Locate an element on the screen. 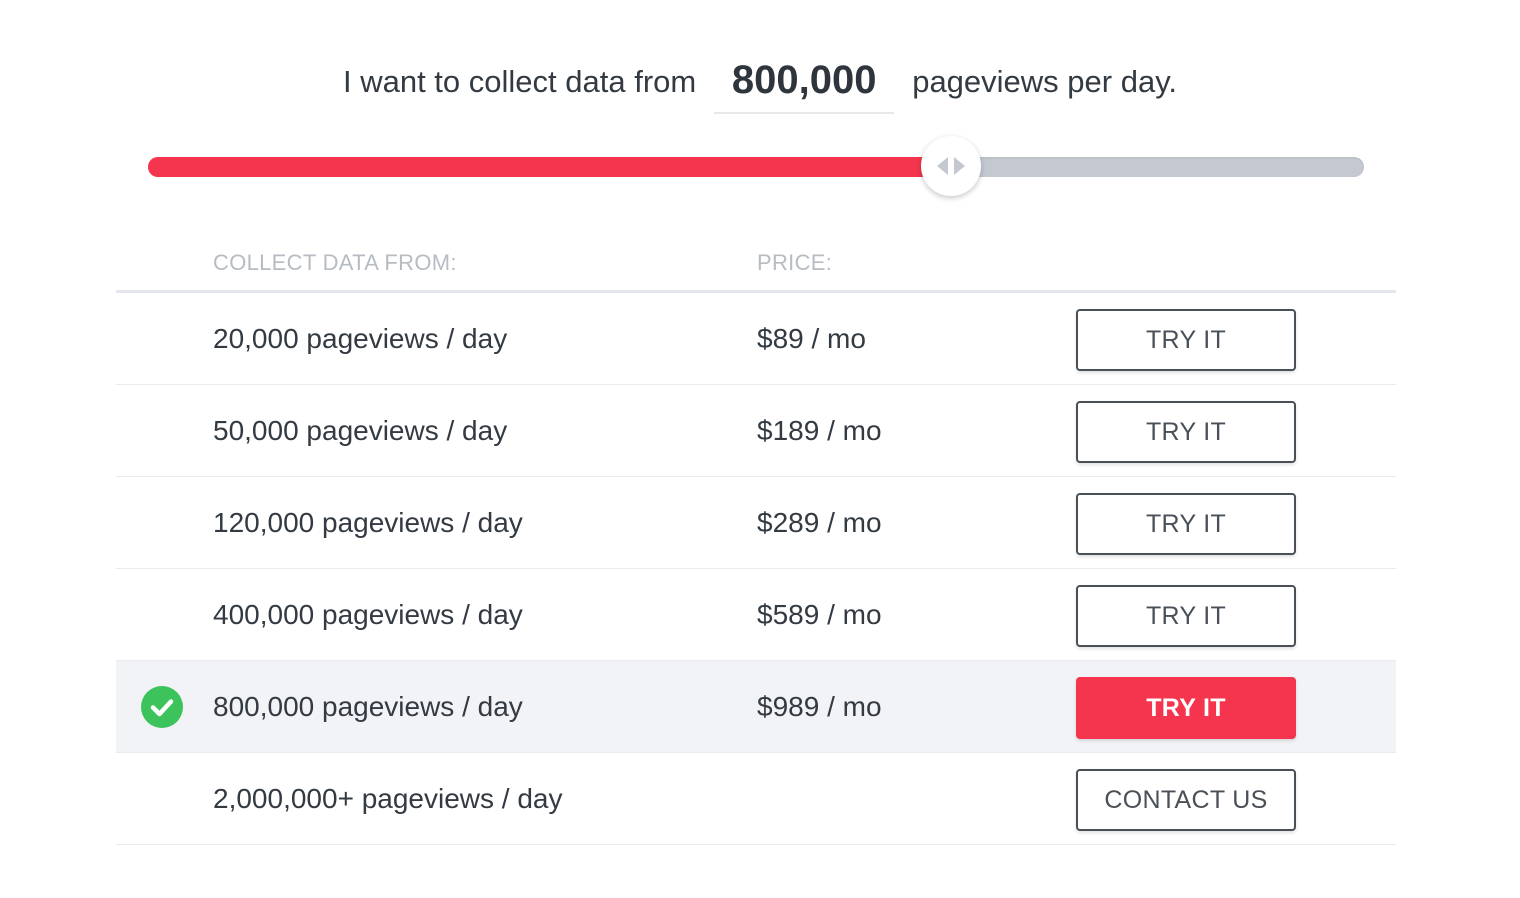 The height and width of the screenshot is (898, 1520). row-pageviews: 2,000,000+ pageviews / day is located at coordinates (388, 798).